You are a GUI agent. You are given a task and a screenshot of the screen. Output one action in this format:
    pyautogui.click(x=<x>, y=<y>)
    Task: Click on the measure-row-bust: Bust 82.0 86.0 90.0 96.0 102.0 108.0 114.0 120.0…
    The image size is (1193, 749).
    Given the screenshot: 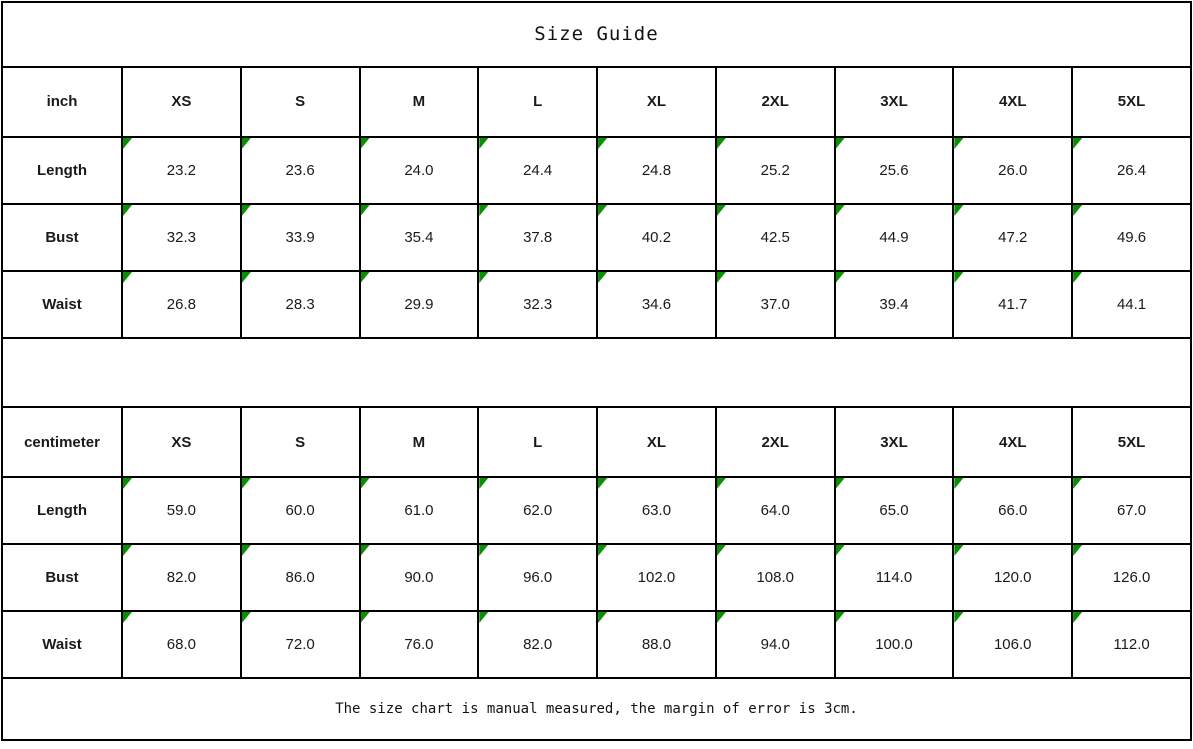 What is the action you would take?
    pyautogui.click(x=596, y=577)
    